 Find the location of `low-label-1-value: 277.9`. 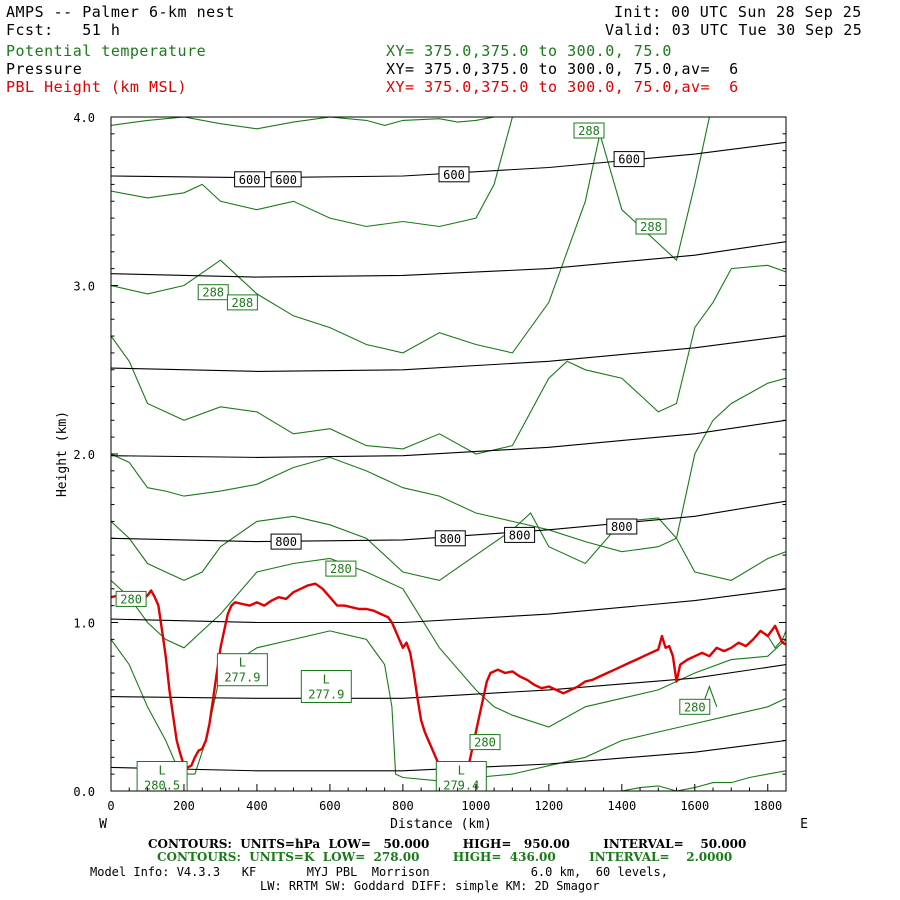

low-label-1-value: 277.9 is located at coordinates (326, 695).